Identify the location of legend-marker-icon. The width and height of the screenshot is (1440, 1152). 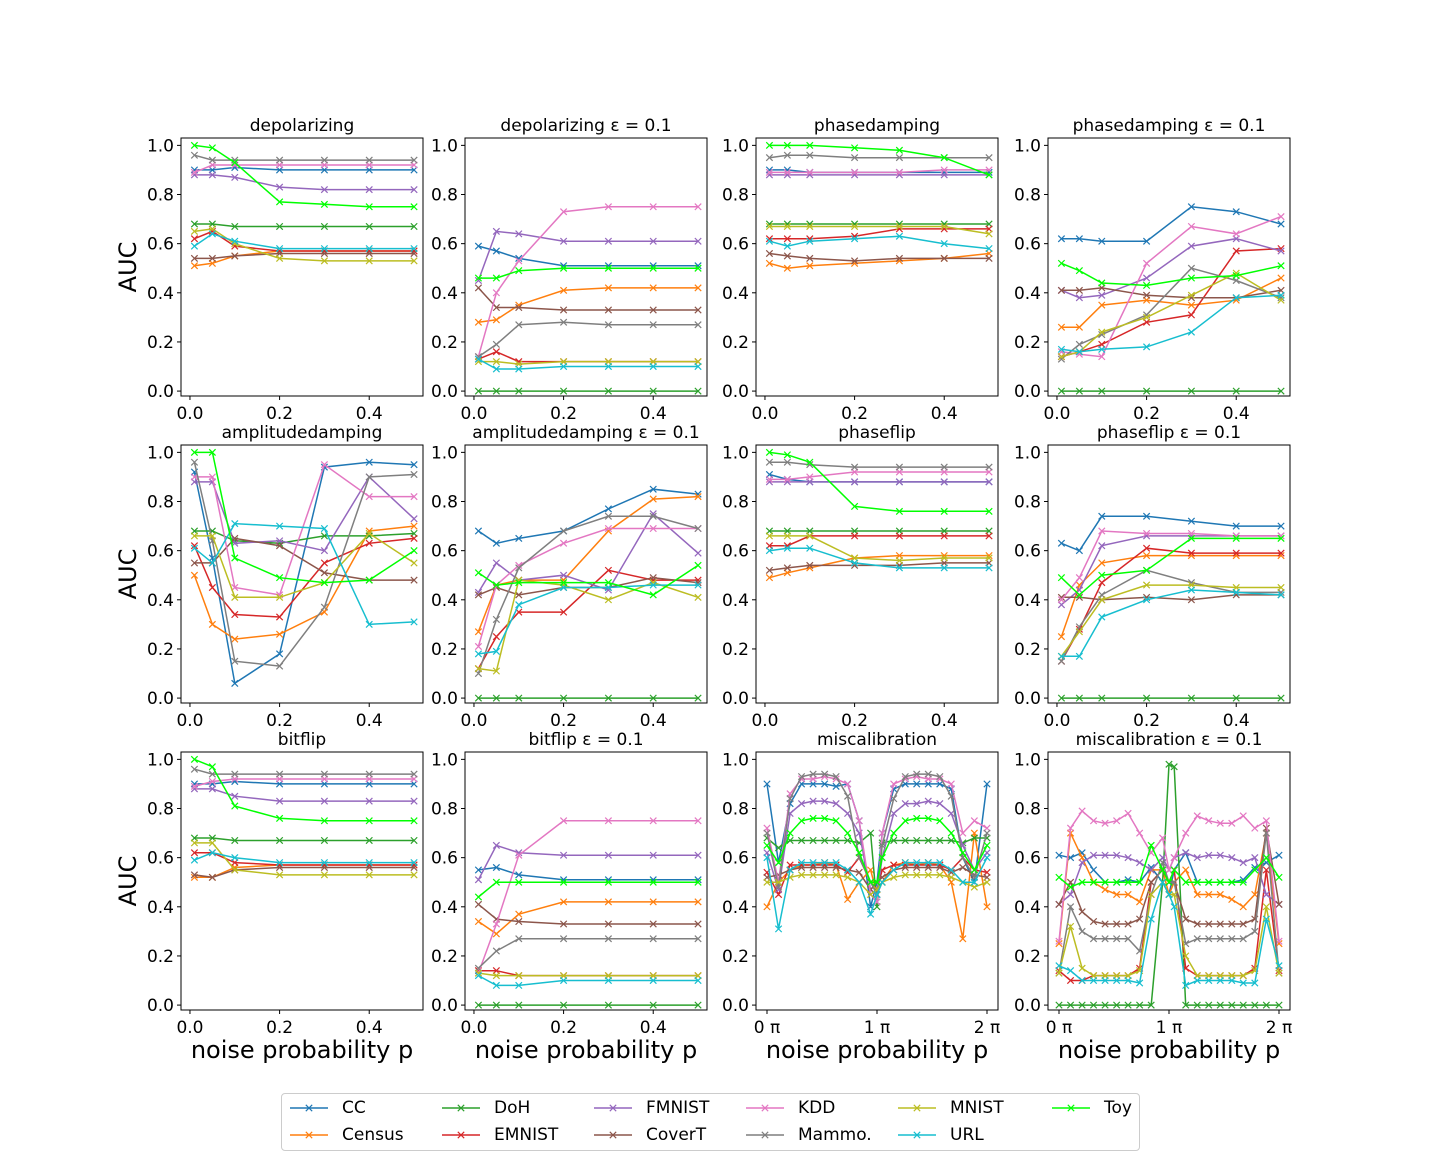
(461, 1135).